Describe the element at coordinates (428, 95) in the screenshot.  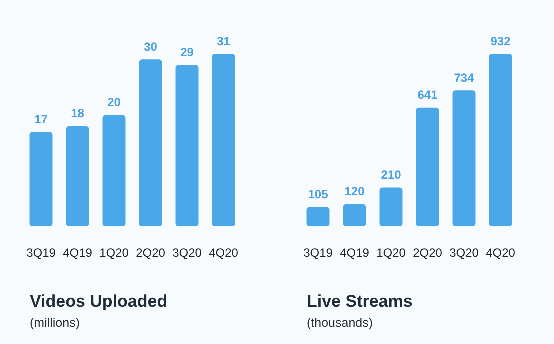
I see `data-label: 641` at that location.